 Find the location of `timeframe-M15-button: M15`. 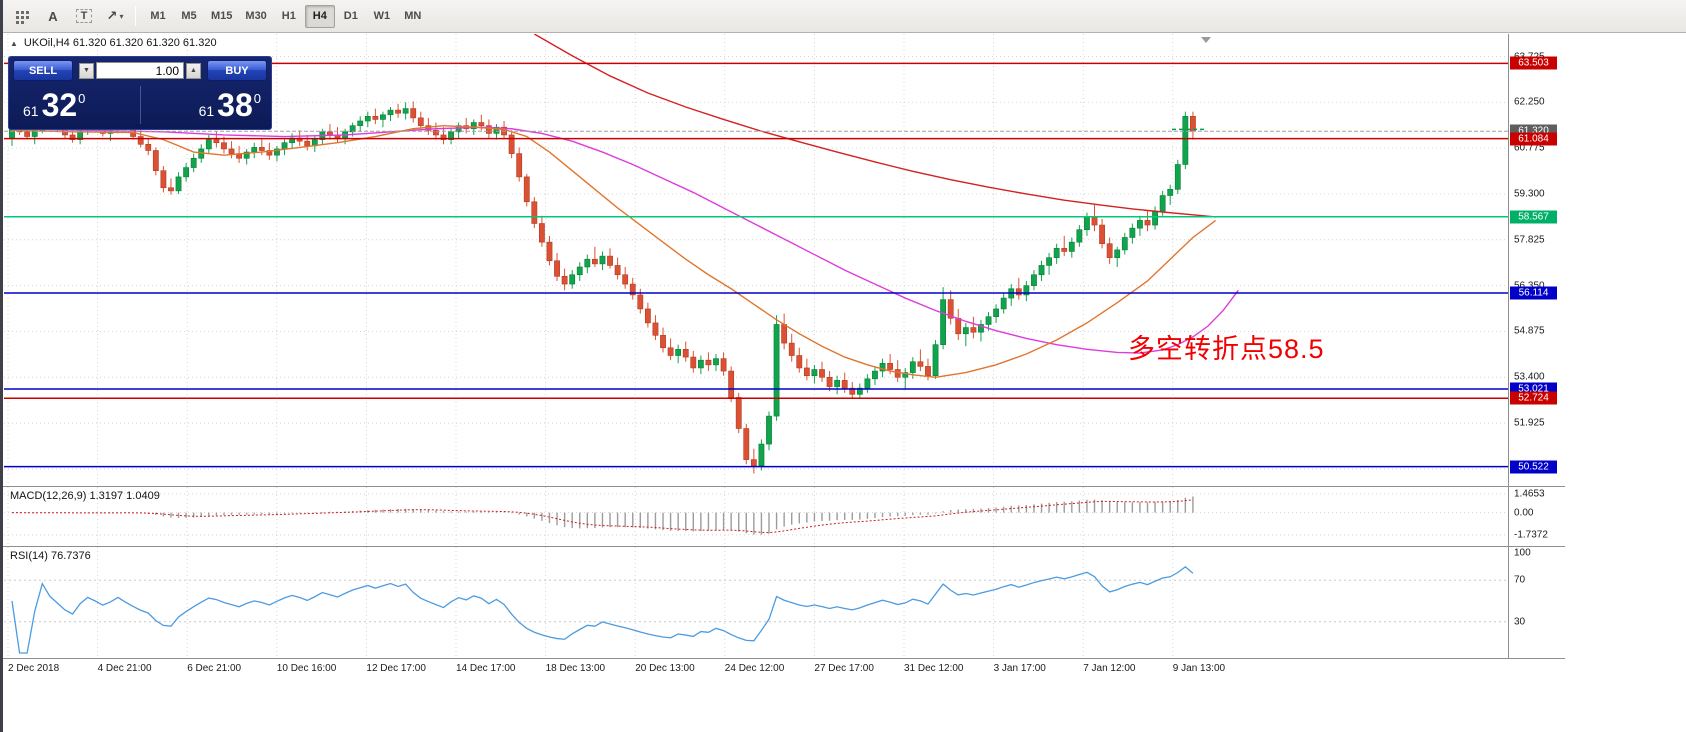

timeframe-M15-button: M15 is located at coordinates (221, 16).